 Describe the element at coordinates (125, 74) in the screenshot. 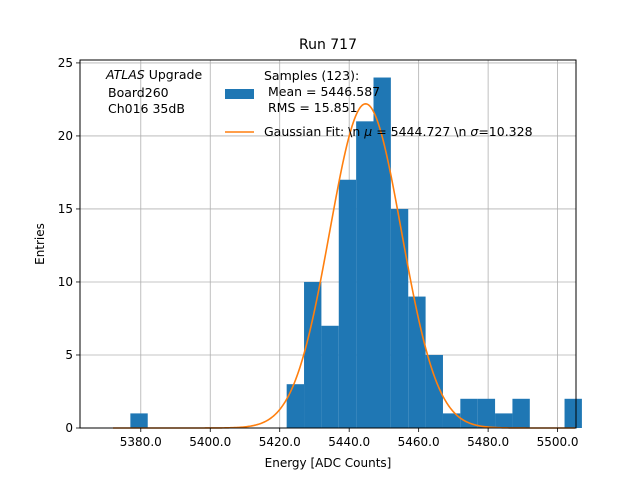

I see `atlas-label: ATLAS` at that location.